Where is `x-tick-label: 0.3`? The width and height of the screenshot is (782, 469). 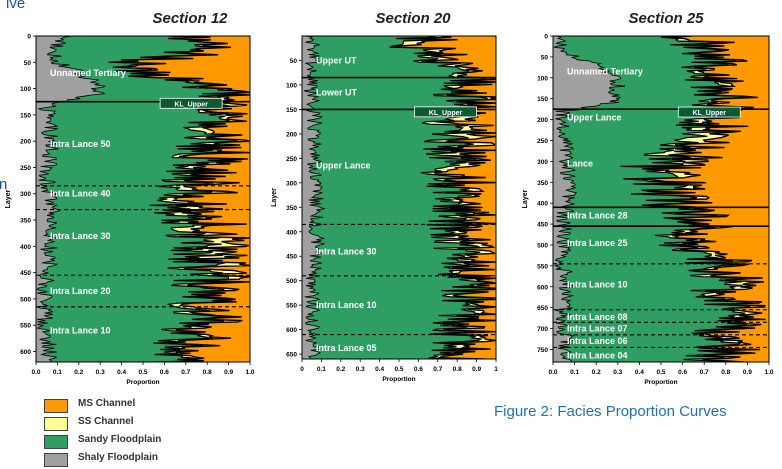
x-tick-label: 0.3 is located at coordinates (100, 372).